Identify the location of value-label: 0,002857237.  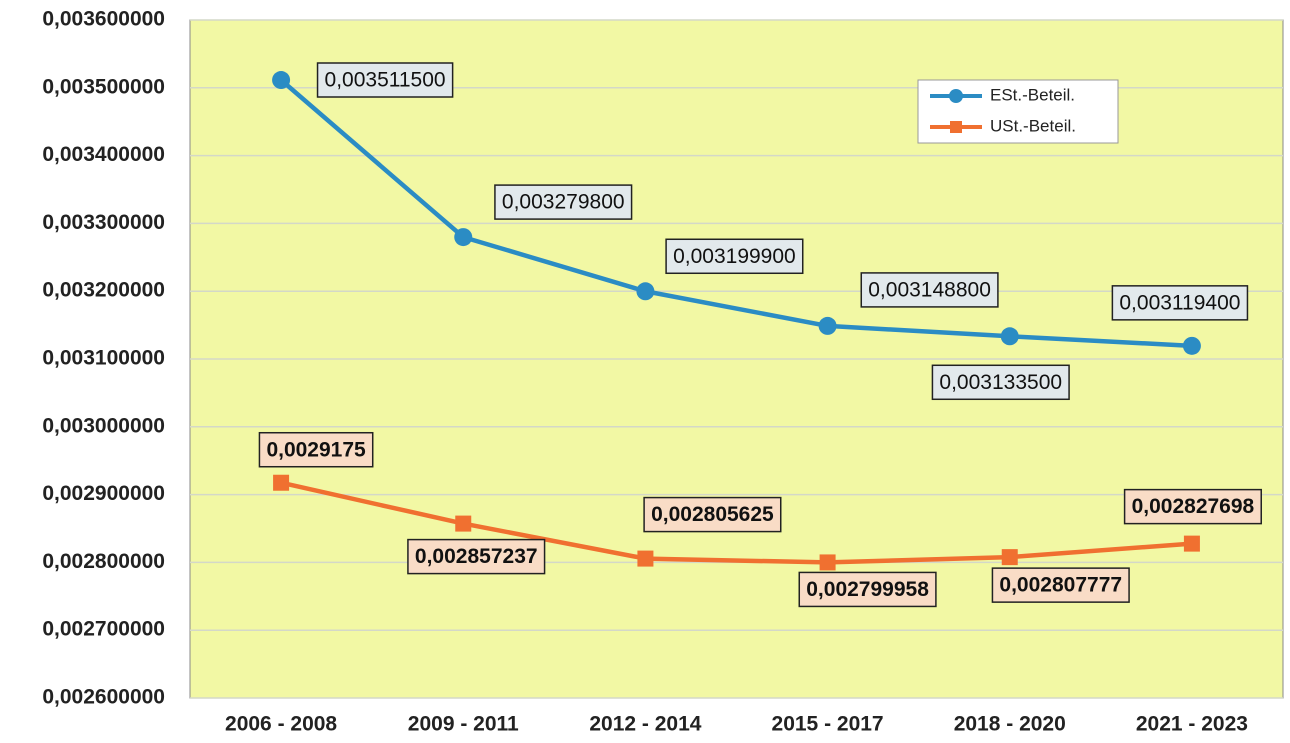
(476, 556).